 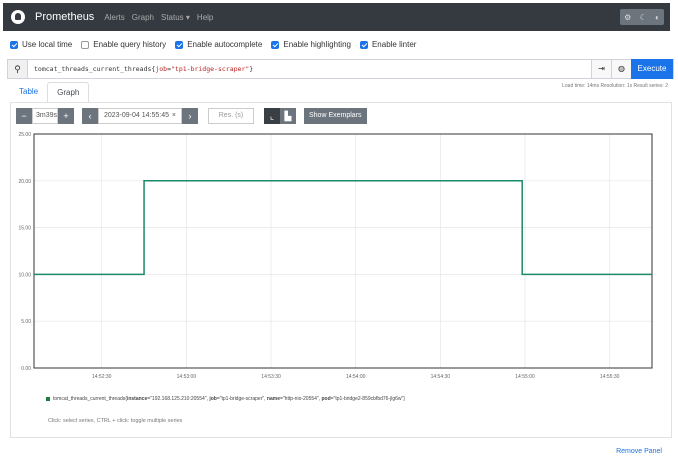 I want to click on x-tick-label: 14:53:30, so click(x=271, y=377).